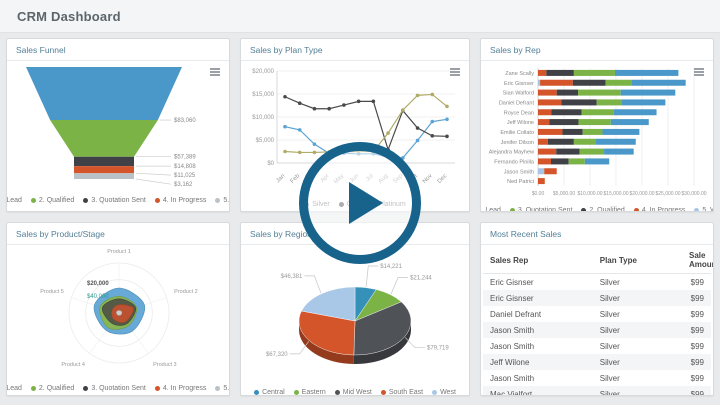  What do you see at coordinates (366, 124) in the screenshot?
I see `line-series-gold` at bounding box center [366, 124].